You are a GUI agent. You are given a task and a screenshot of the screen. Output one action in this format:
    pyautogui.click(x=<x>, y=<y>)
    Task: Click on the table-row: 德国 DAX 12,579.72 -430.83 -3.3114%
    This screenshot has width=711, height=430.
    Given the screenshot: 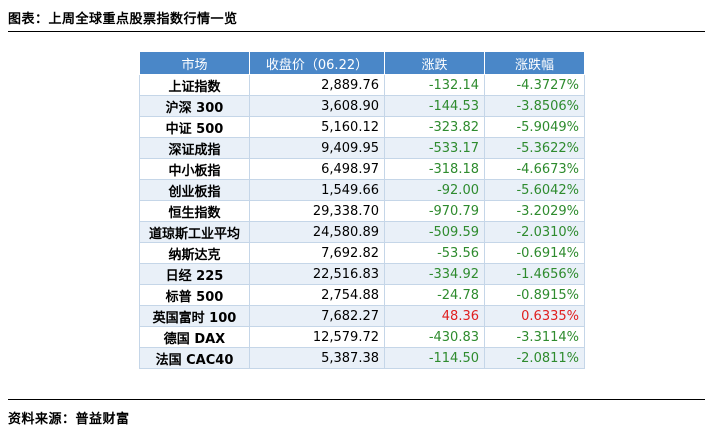 What is the action you would take?
    pyautogui.click(x=362, y=337)
    